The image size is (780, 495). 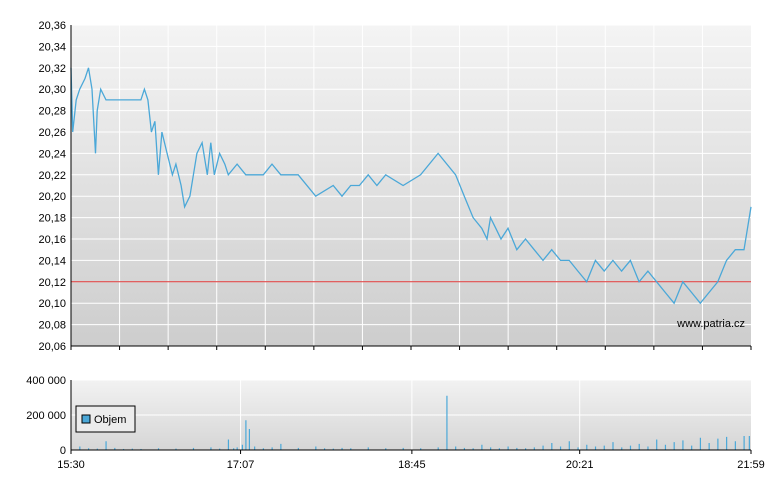 I want to click on volume-legend: Objem, so click(x=105, y=419).